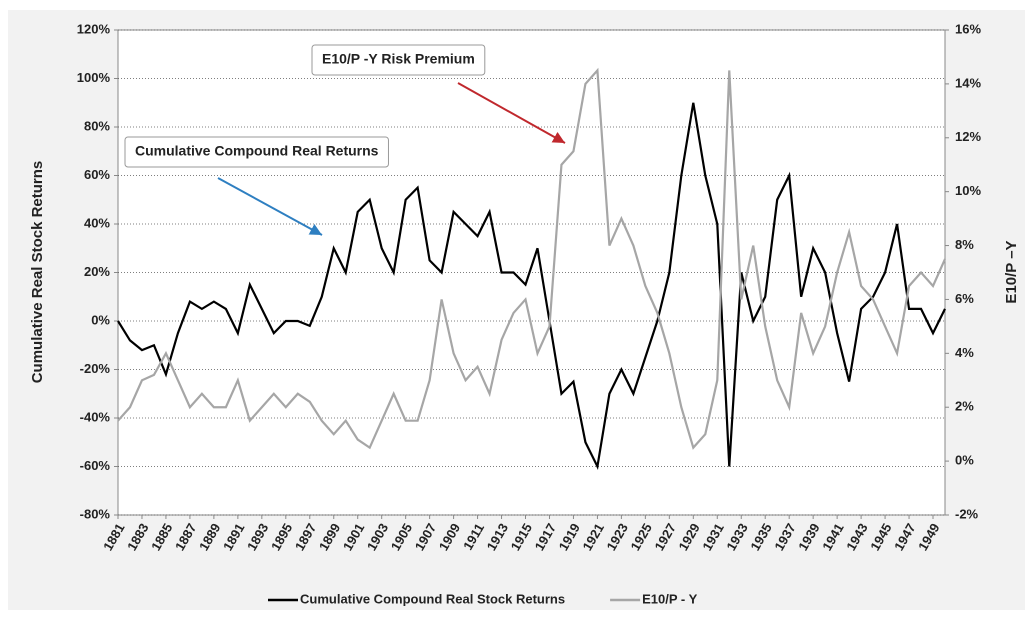  What do you see at coordinates (964, 352) in the screenshot?
I see `y2-tick-label: 4%` at bounding box center [964, 352].